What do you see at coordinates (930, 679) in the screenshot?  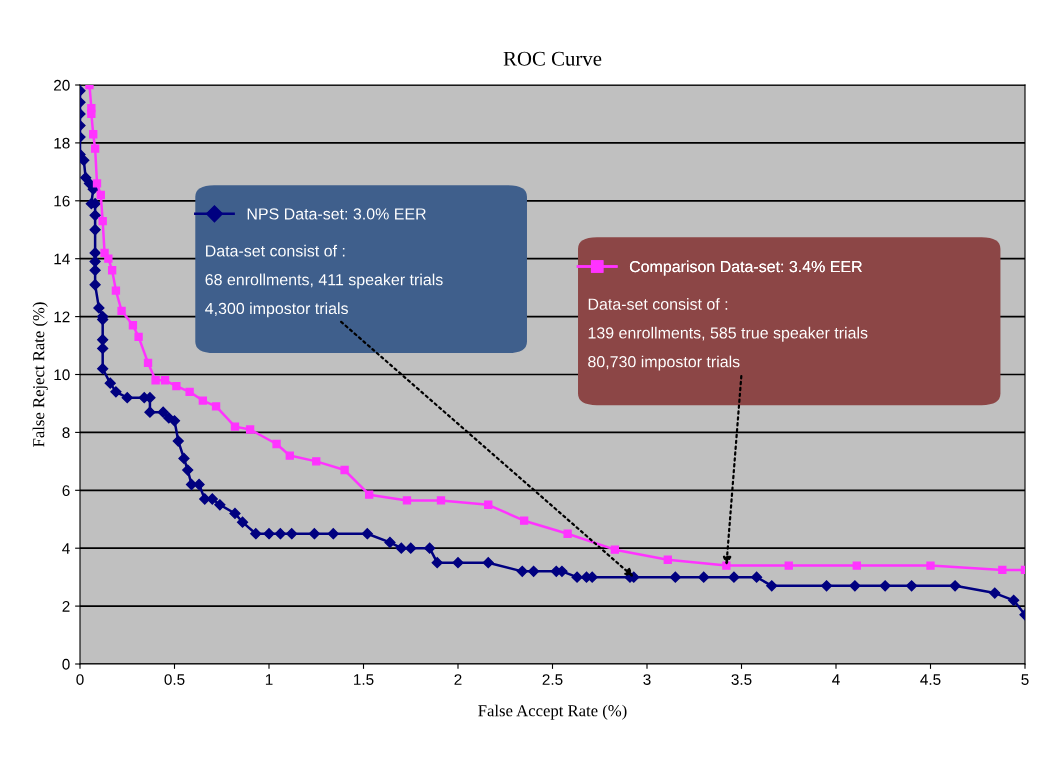 I see `x-tick-label: 4.5` at bounding box center [930, 679].